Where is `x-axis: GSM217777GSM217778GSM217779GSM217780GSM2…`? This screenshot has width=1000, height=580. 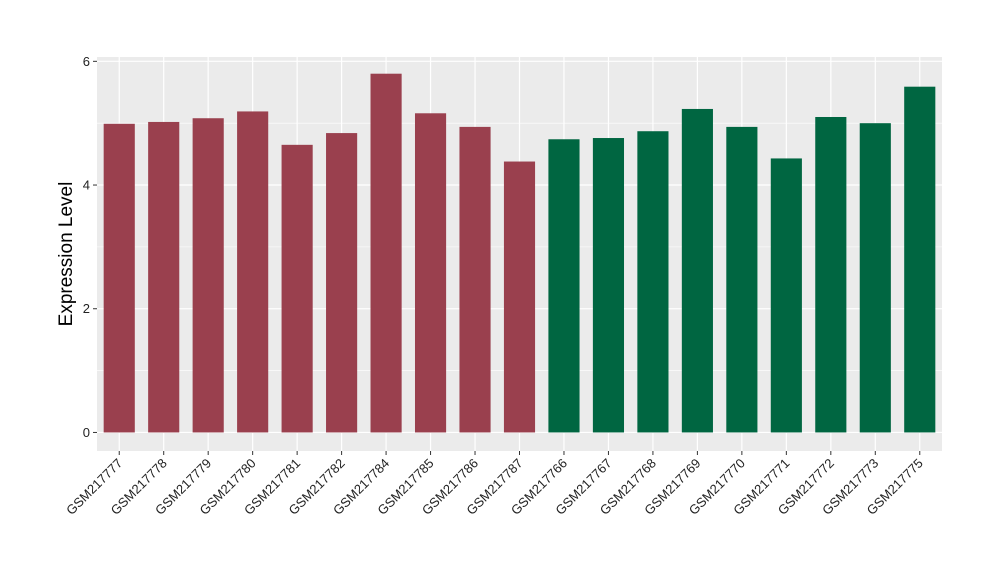 x-axis: GSM217777GSM217778GSM217779GSM217780GSM2… is located at coordinates (494, 484).